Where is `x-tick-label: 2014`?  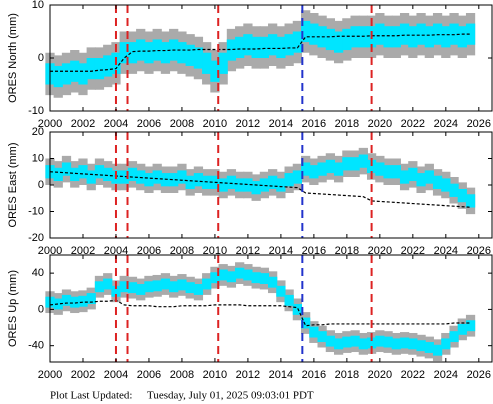
x-tick-label: 2014 is located at coordinates (281, 375).